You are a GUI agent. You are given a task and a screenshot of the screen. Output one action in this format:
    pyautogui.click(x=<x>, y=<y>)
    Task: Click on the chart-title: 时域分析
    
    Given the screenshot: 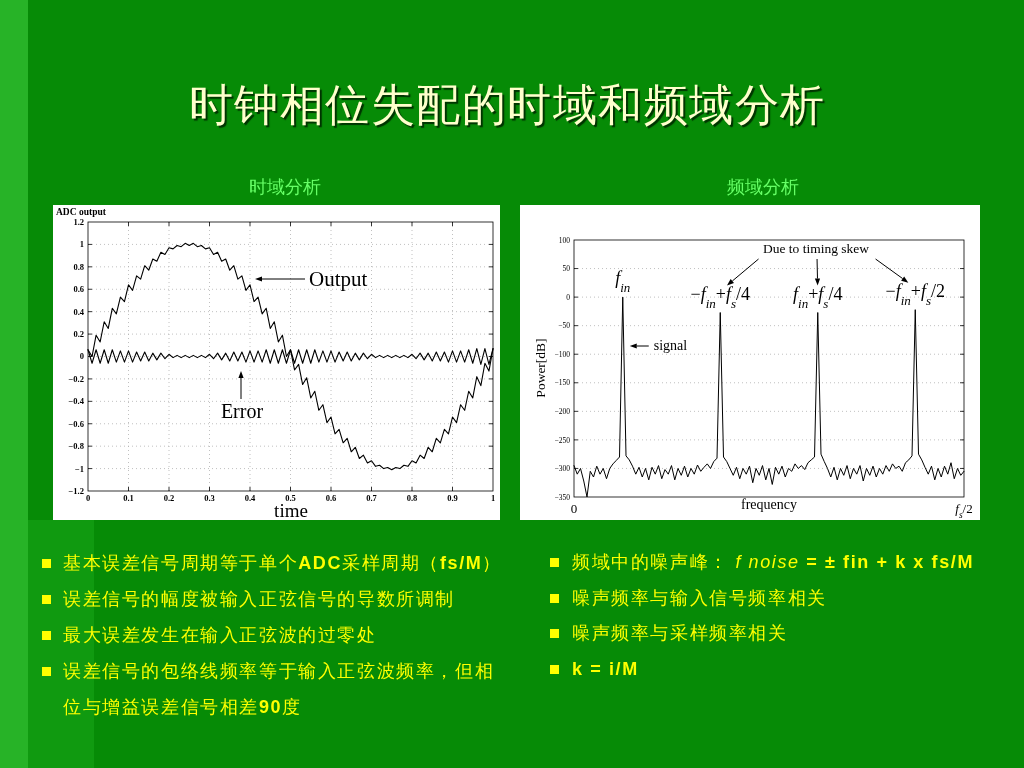 What is the action you would take?
    pyautogui.click(x=285, y=187)
    